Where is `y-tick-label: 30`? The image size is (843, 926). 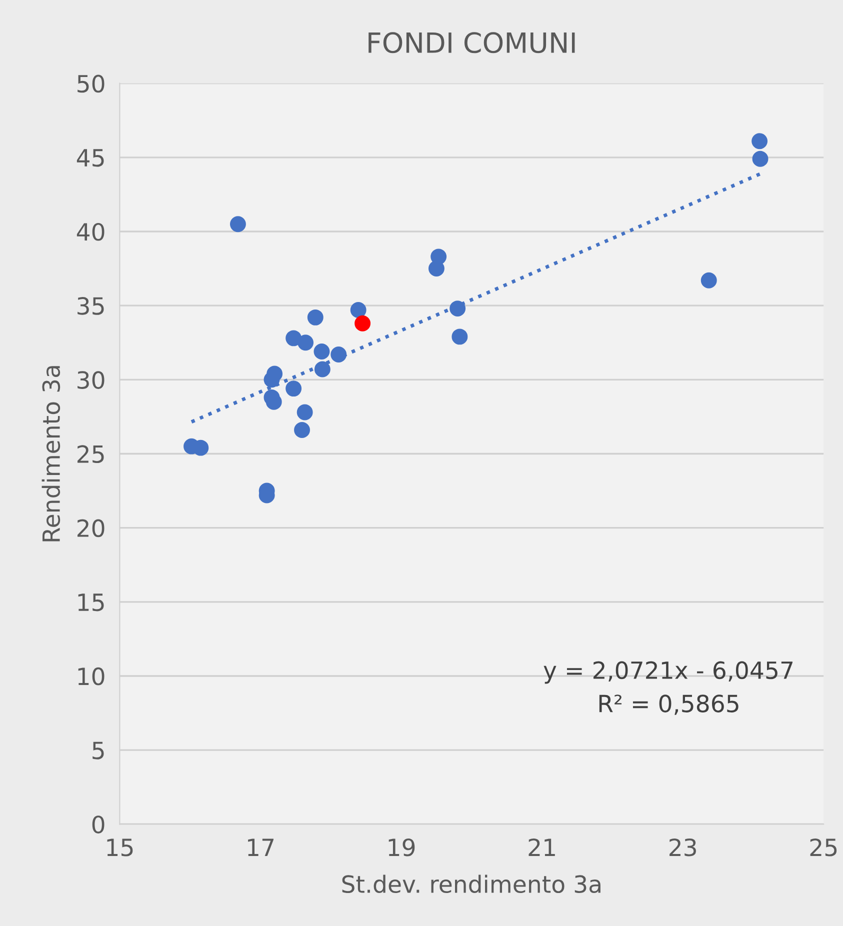 y-tick-label: 30 is located at coordinates (91, 380).